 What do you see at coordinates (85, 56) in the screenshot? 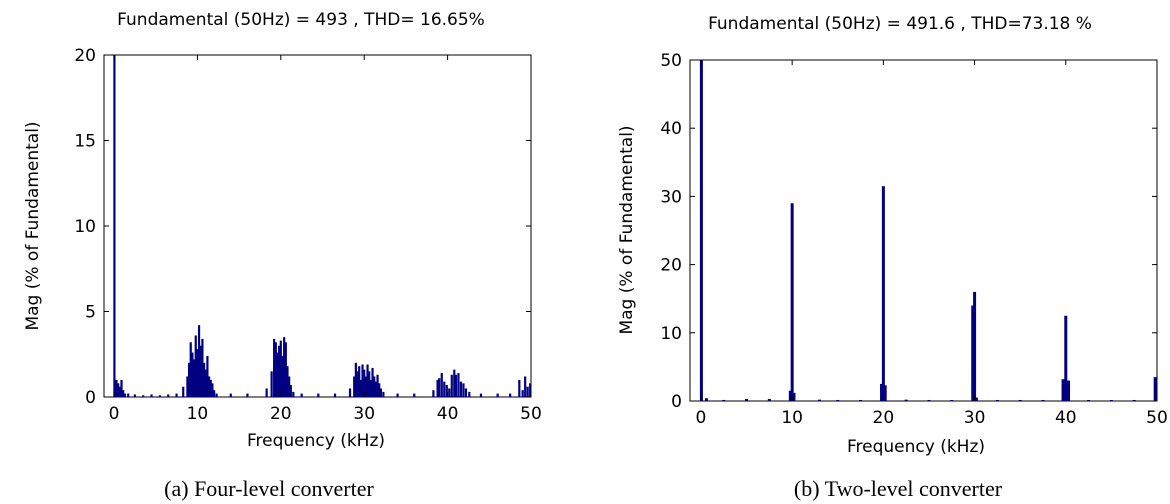
I see `y-tick-label: 20` at bounding box center [85, 56].